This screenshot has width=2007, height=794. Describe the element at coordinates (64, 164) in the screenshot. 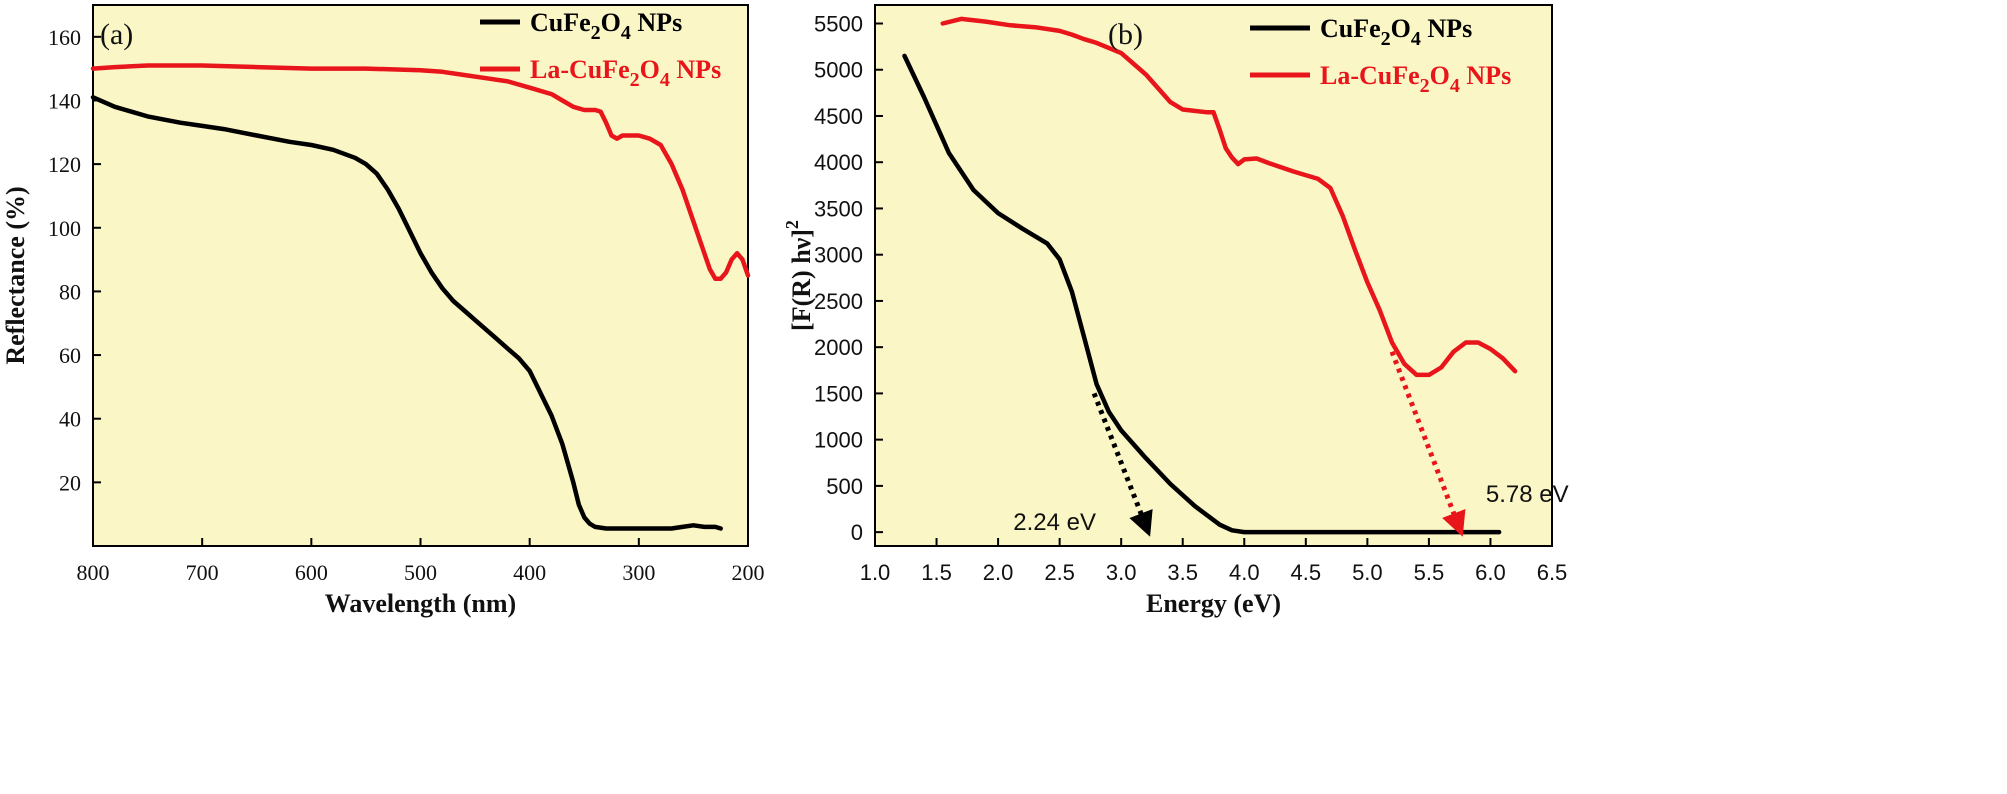

I see `panel-a-y-tick-label: 120` at that location.